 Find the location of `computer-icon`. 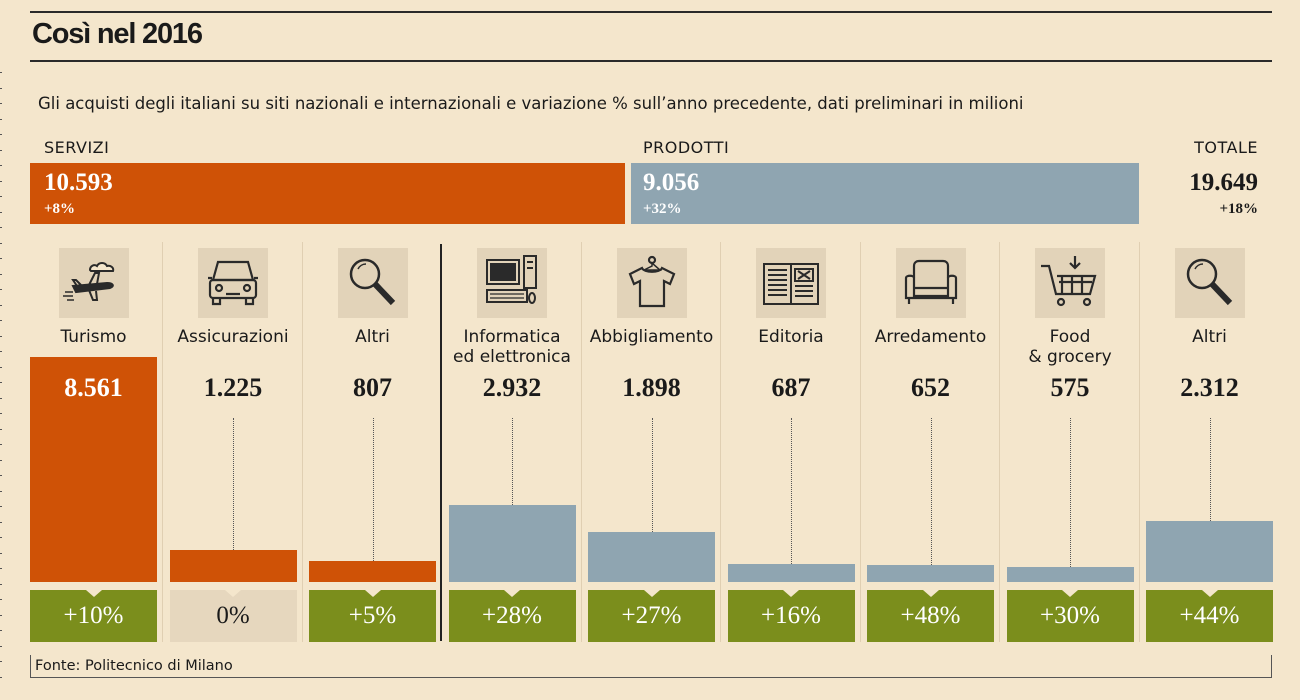

computer-icon is located at coordinates (512, 283).